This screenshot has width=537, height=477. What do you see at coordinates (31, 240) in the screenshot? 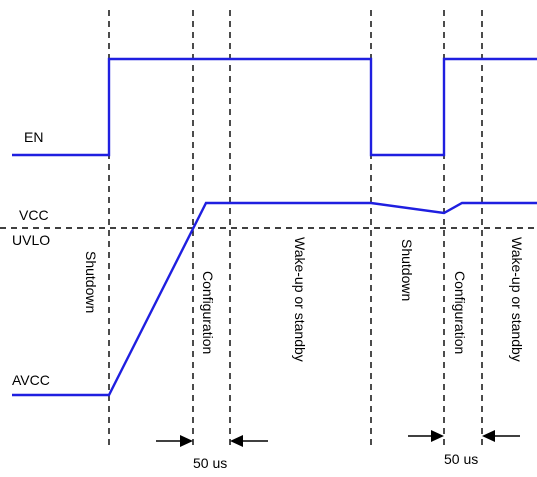
I see `uvlo-label: UVLO` at bounding box center [31, 240].